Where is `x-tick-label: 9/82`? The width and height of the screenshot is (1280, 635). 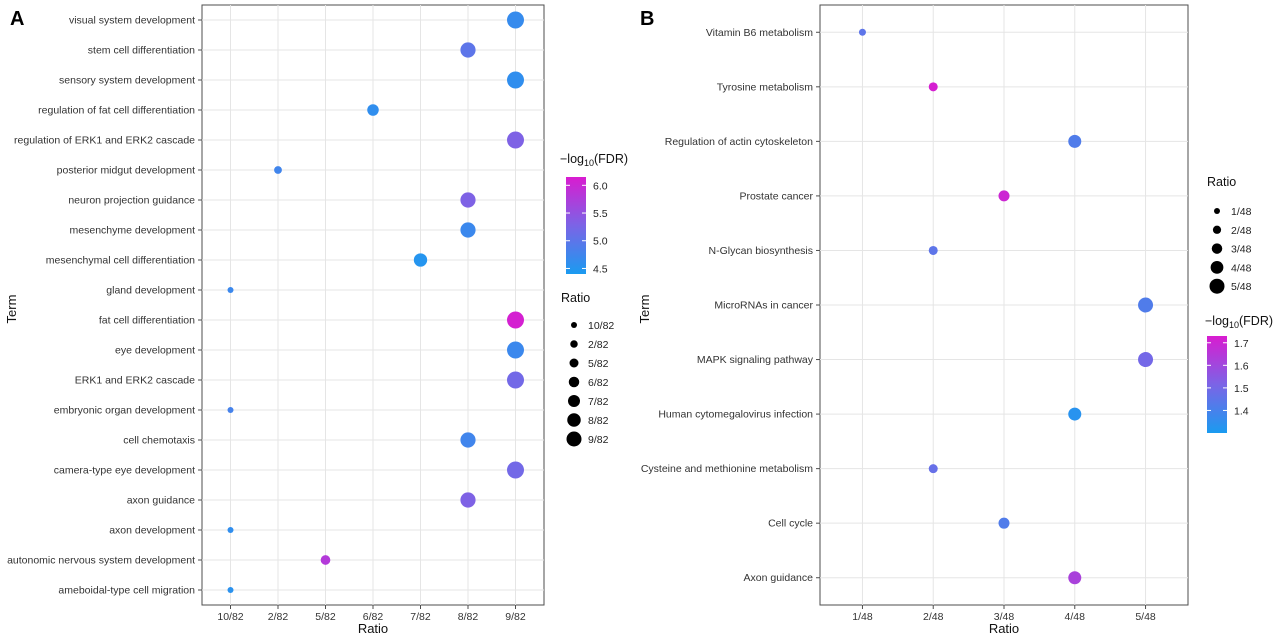 x-tick-label: 9/82 is located at coordinates (515, 617).